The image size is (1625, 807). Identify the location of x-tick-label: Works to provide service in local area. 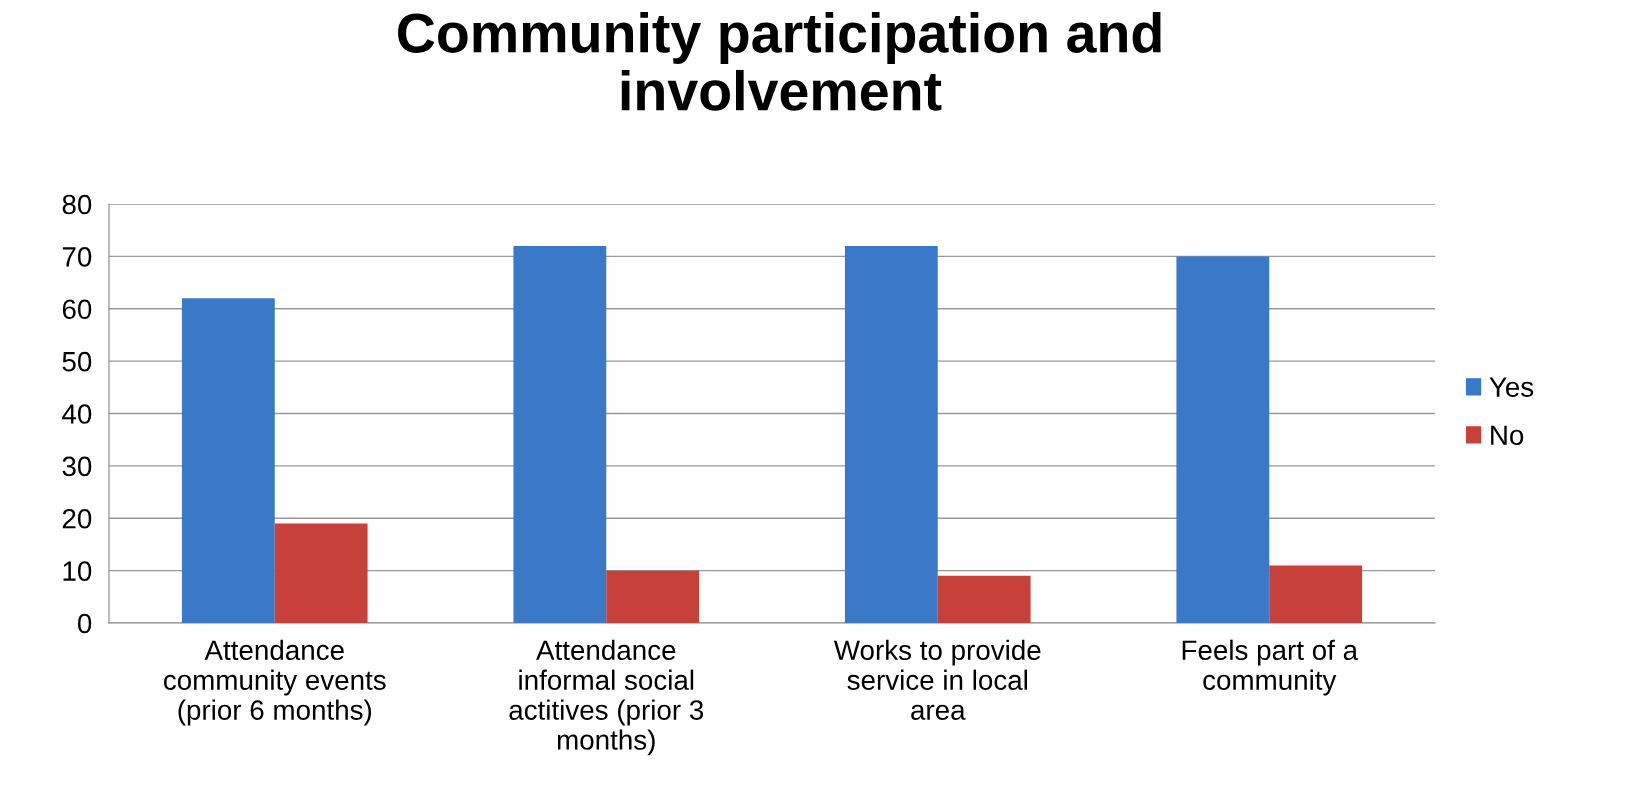
(937, 679).